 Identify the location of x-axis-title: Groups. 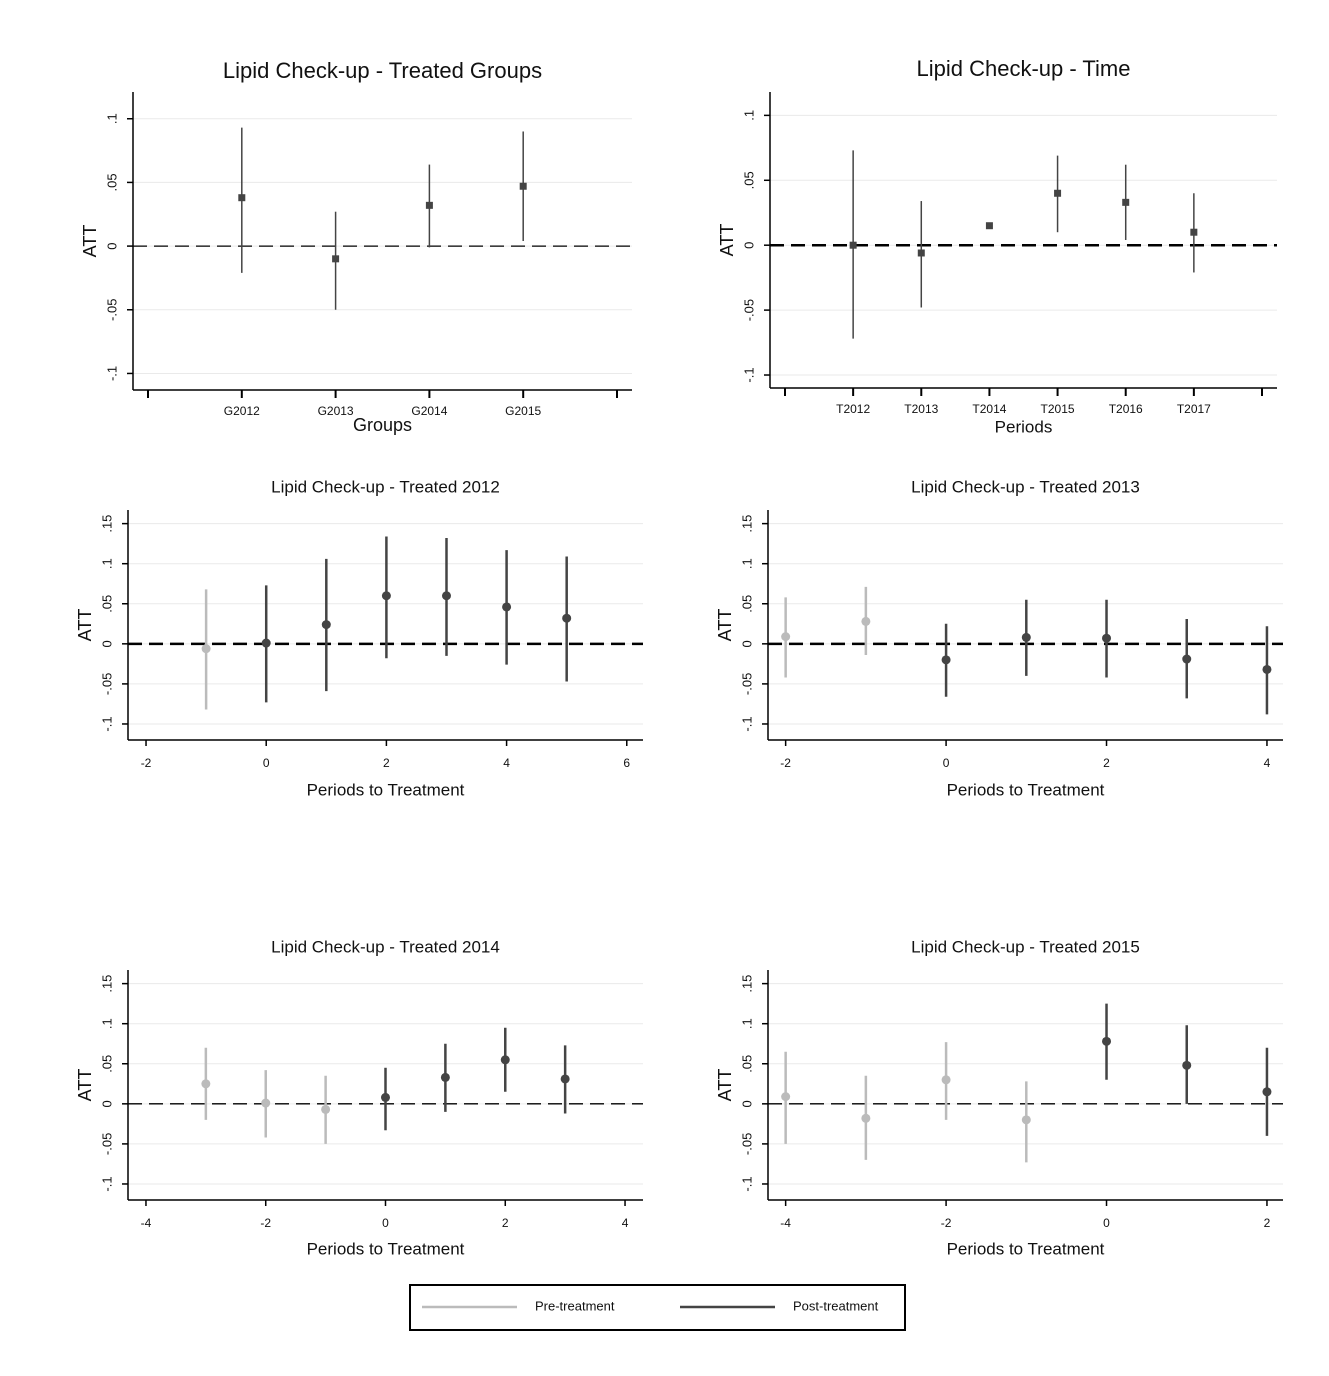
(382, 425).